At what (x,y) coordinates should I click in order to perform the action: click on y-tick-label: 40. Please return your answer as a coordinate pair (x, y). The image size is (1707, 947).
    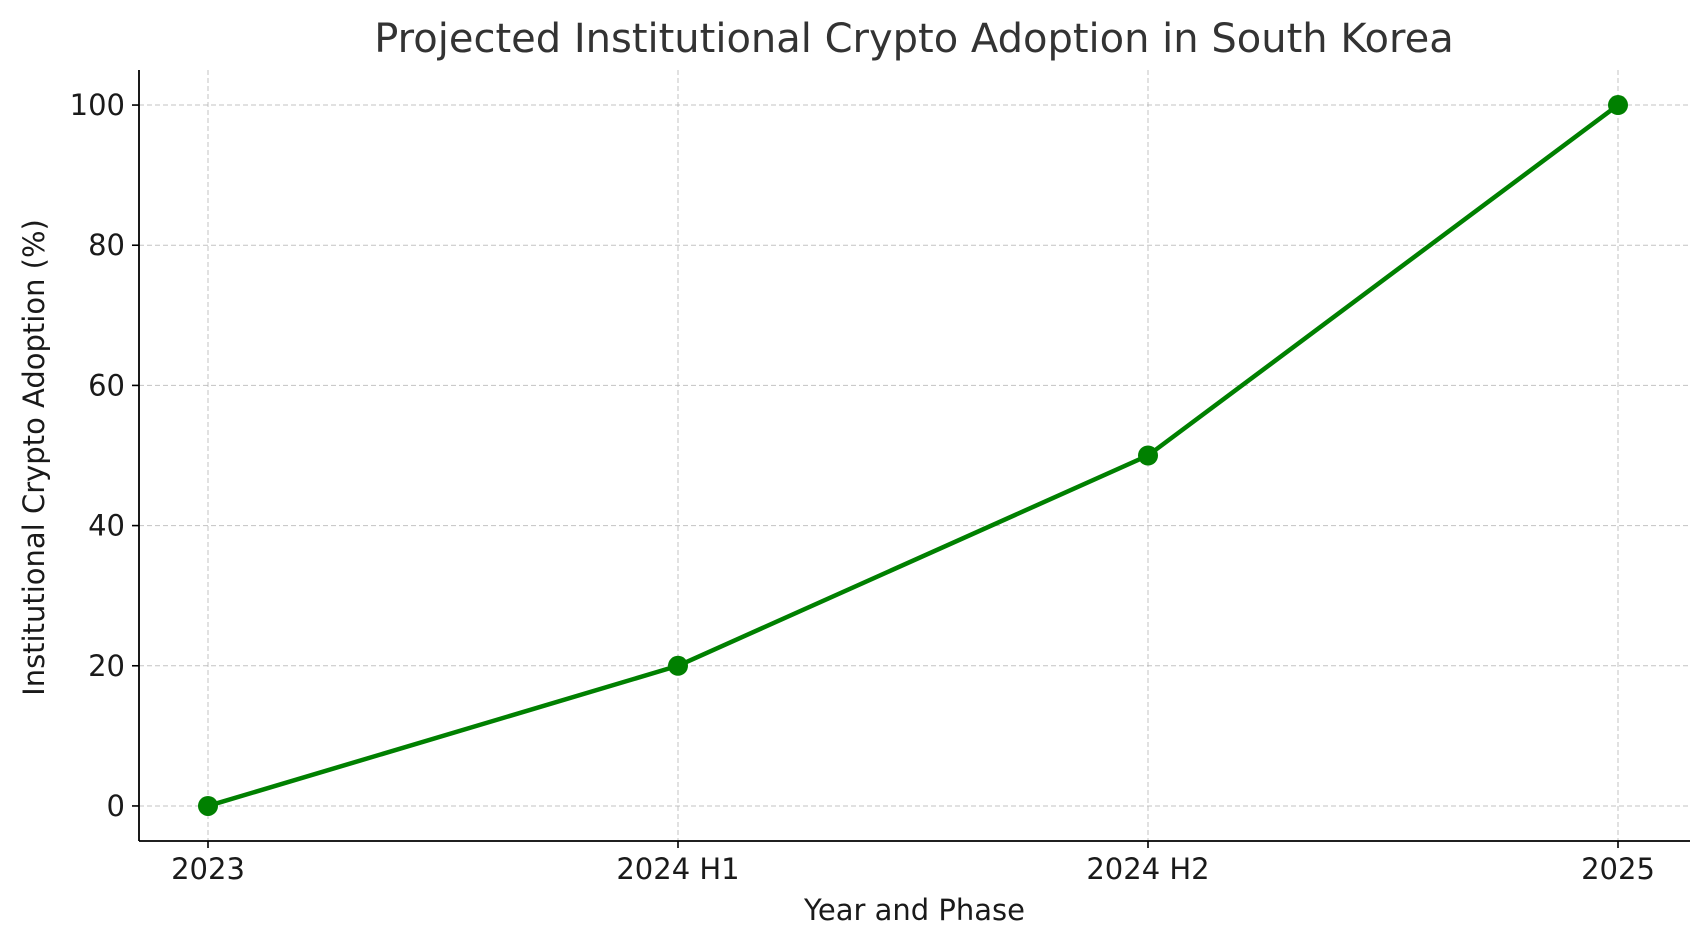
    Looking at the image, I should click on (106, 526).